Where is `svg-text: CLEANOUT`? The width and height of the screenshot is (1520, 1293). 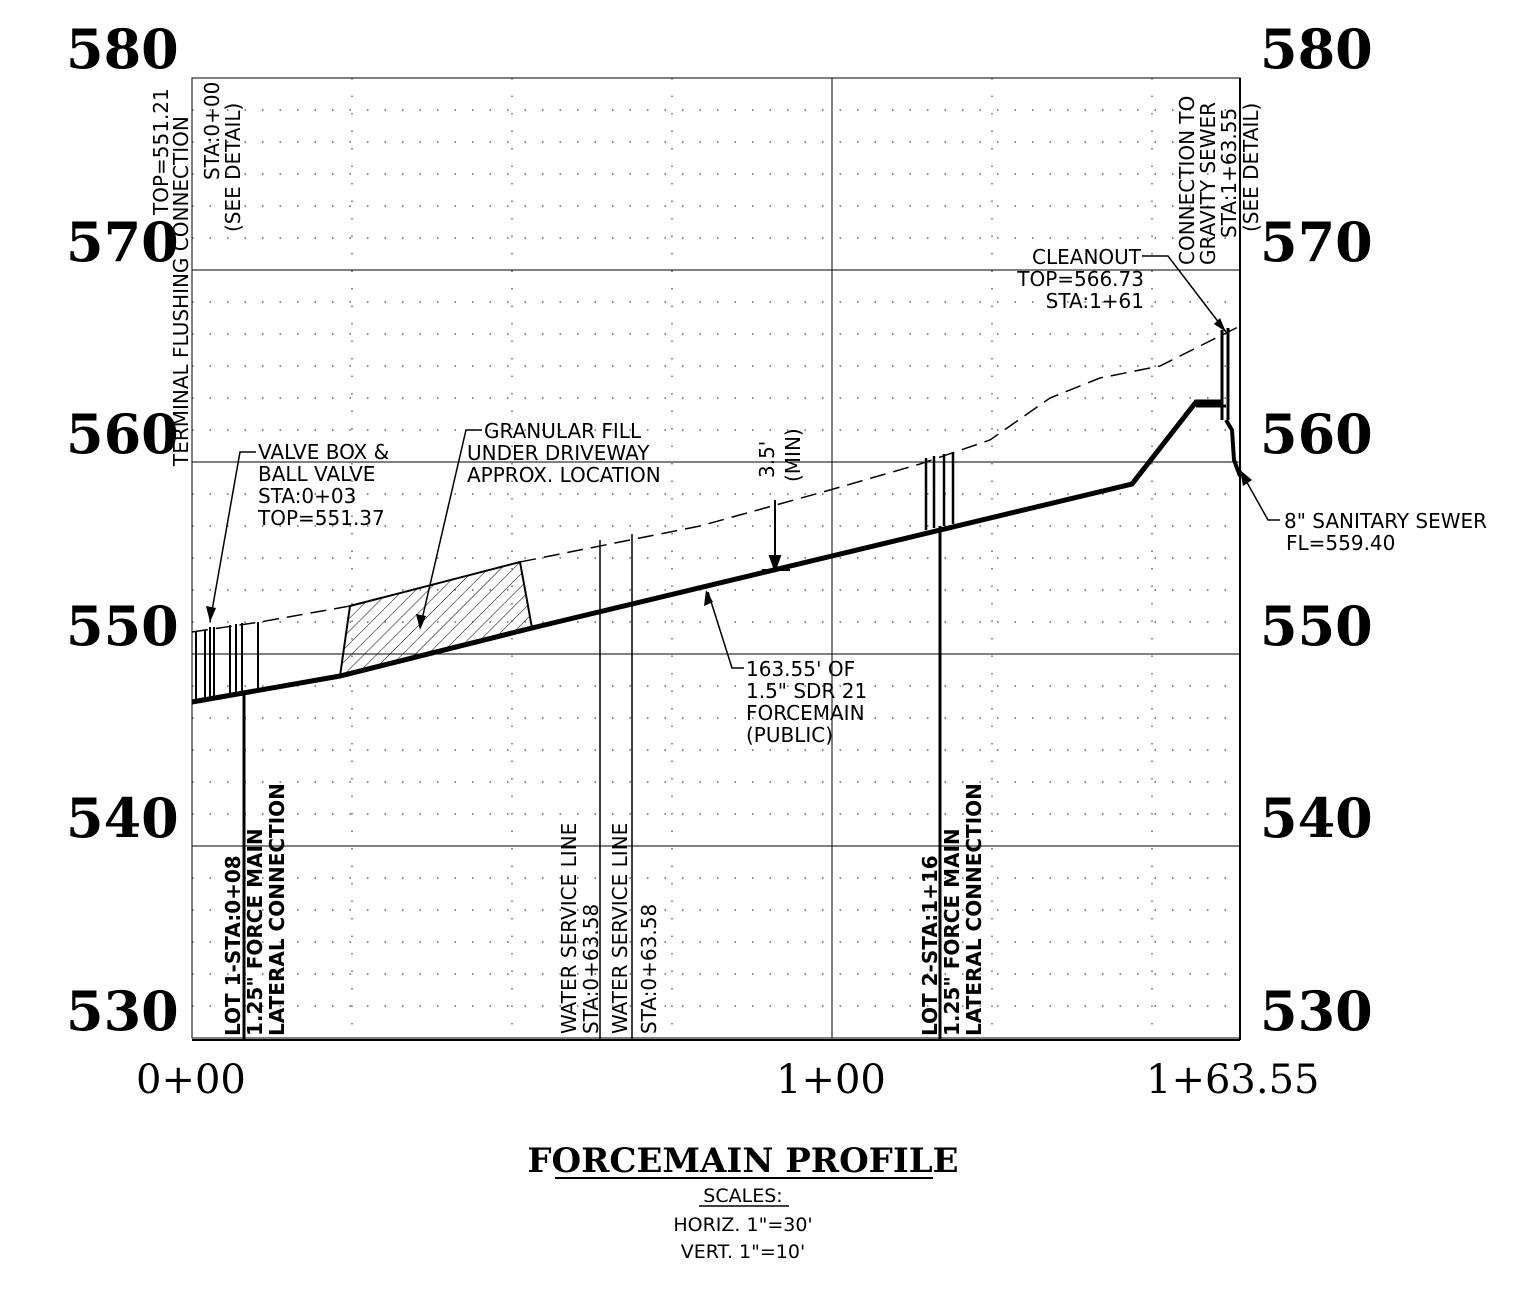
svg-text: CLEANOUT is located at coordinates (1087, 257).